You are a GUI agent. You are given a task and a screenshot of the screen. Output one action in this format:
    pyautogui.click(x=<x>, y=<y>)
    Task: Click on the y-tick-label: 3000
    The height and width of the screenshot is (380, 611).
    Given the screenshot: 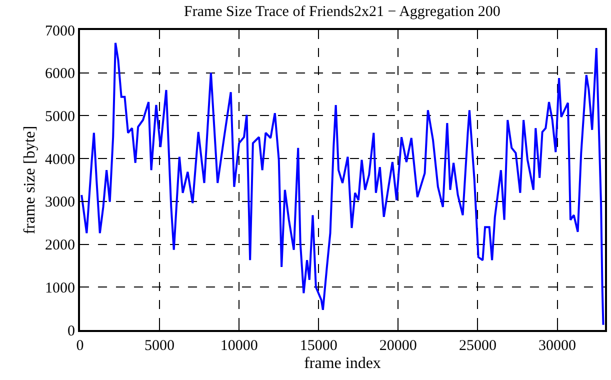 What is the action you would take?
    pyautogui.click(x=60, y=202)
    